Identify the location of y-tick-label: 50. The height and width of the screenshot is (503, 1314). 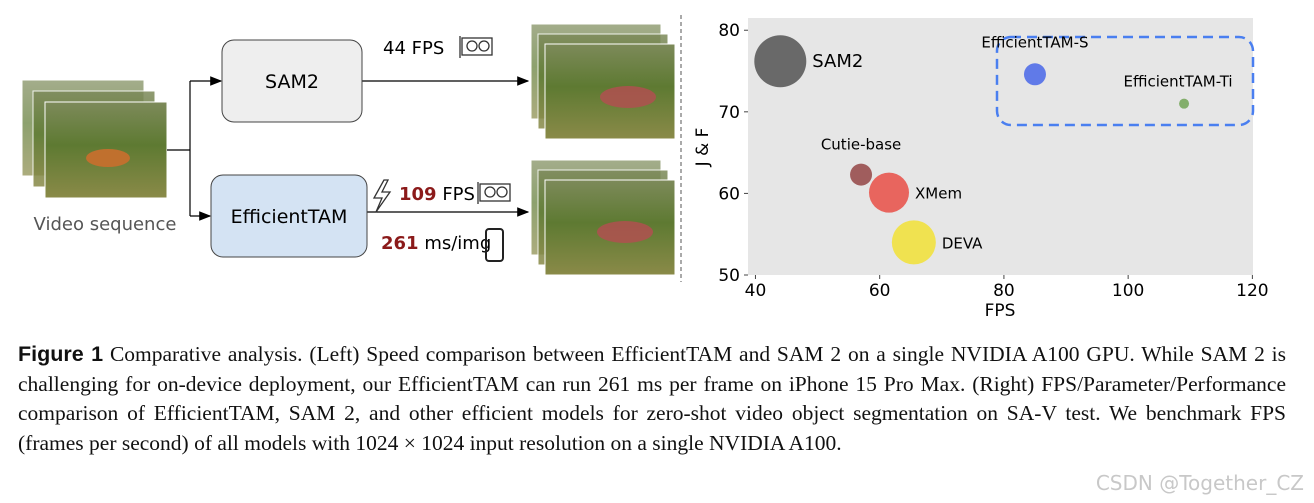
(729, 276).